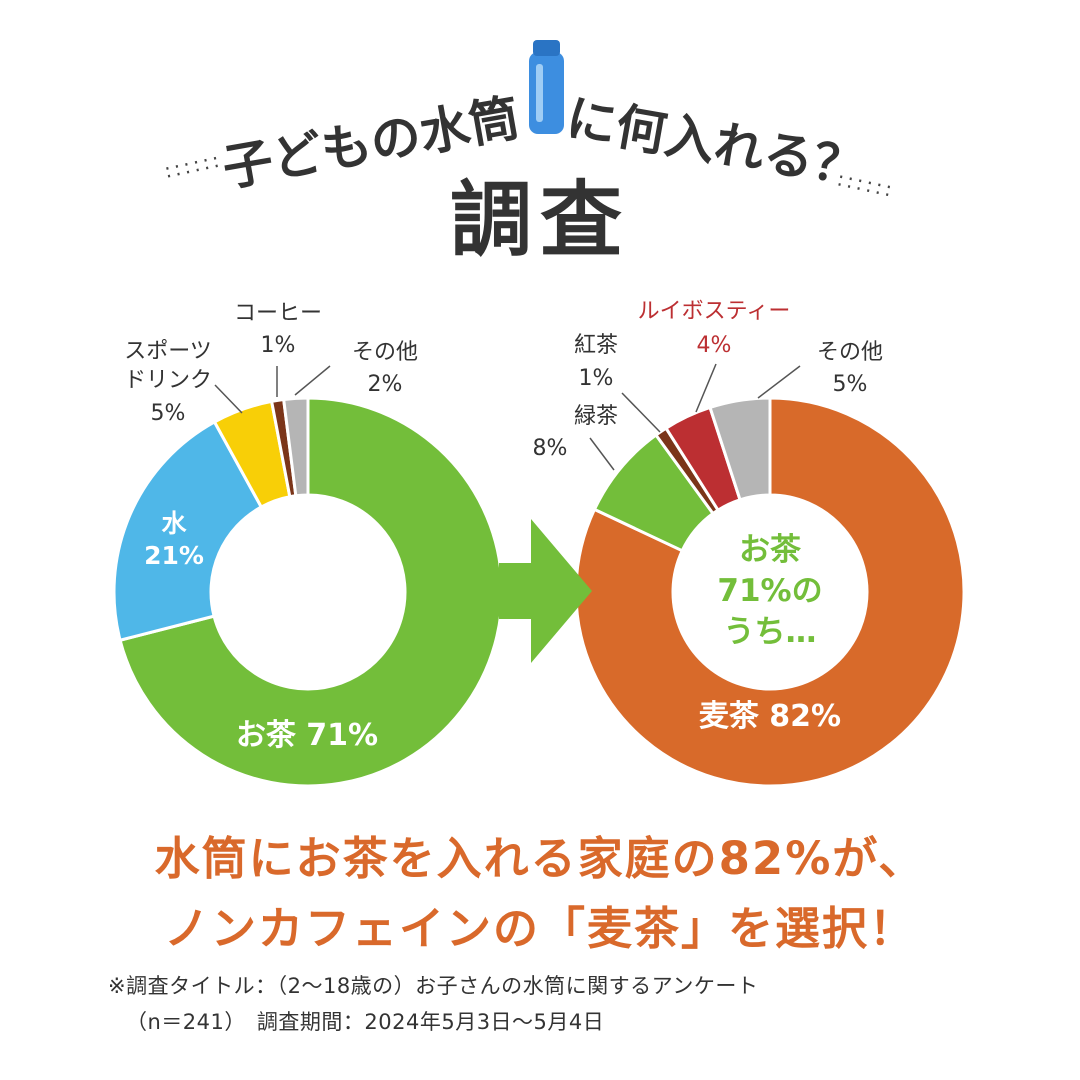  Describe the element at coordinates (385, 352) in the screenshot. I see `label-other-1-name: その他` at that location.